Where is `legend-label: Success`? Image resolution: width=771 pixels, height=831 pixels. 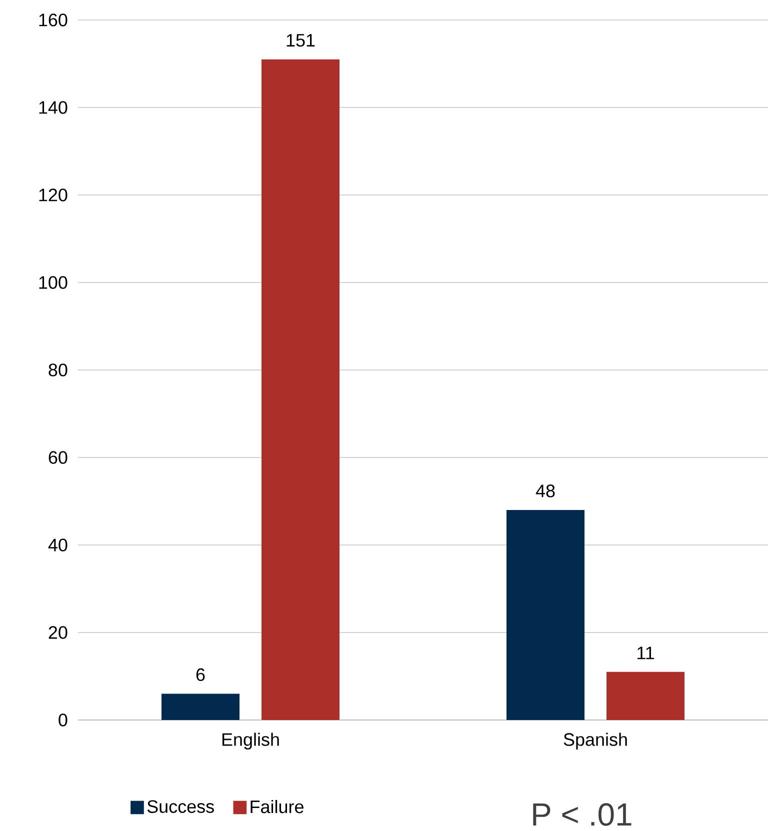
legend-label: Success is located at coordinates (180, 806).